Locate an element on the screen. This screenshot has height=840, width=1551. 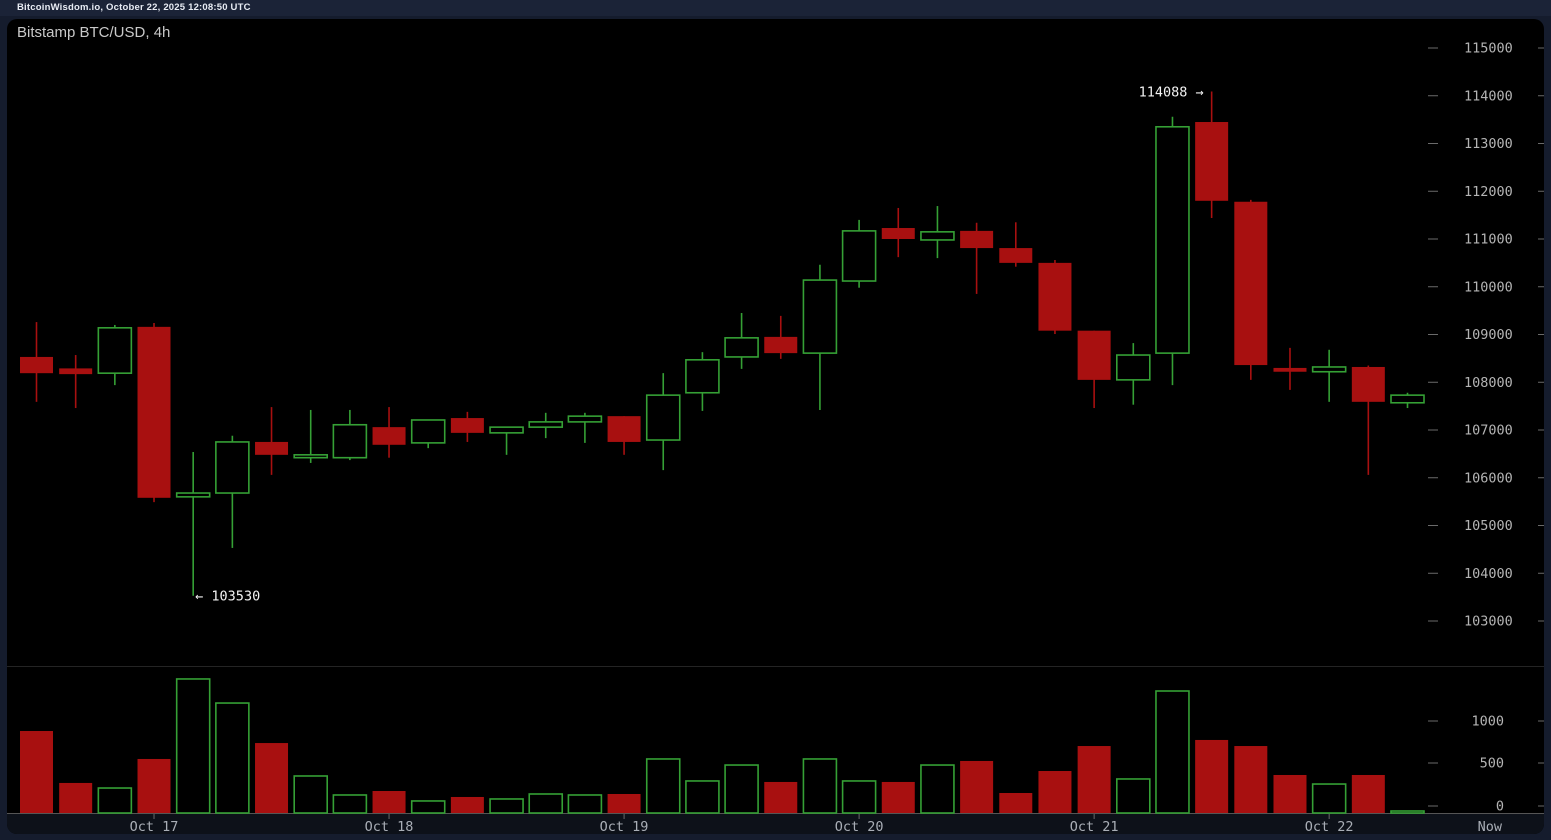
x-axis-day-label: Oct 17 is located at coordinates (154, 826).